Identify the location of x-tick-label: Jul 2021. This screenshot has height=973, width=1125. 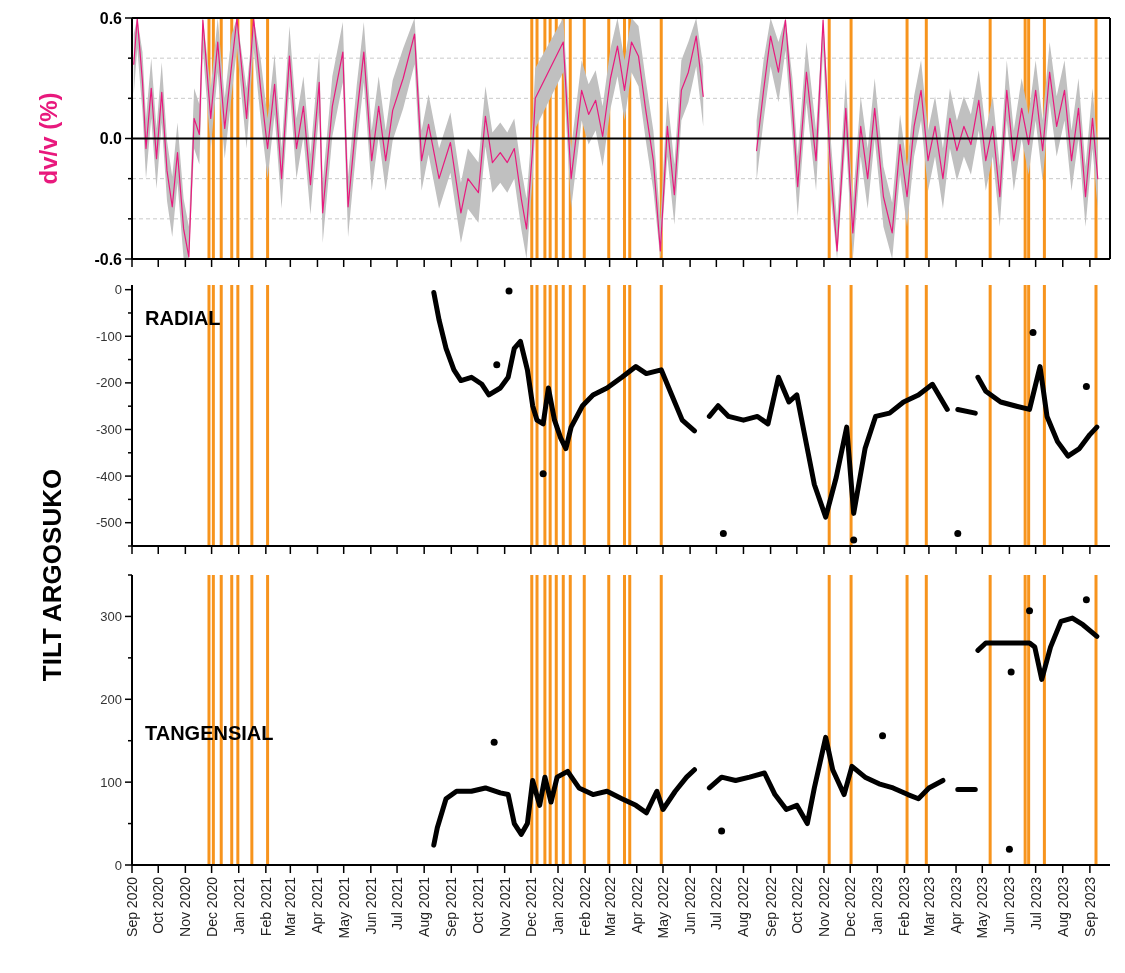
(397, 903).